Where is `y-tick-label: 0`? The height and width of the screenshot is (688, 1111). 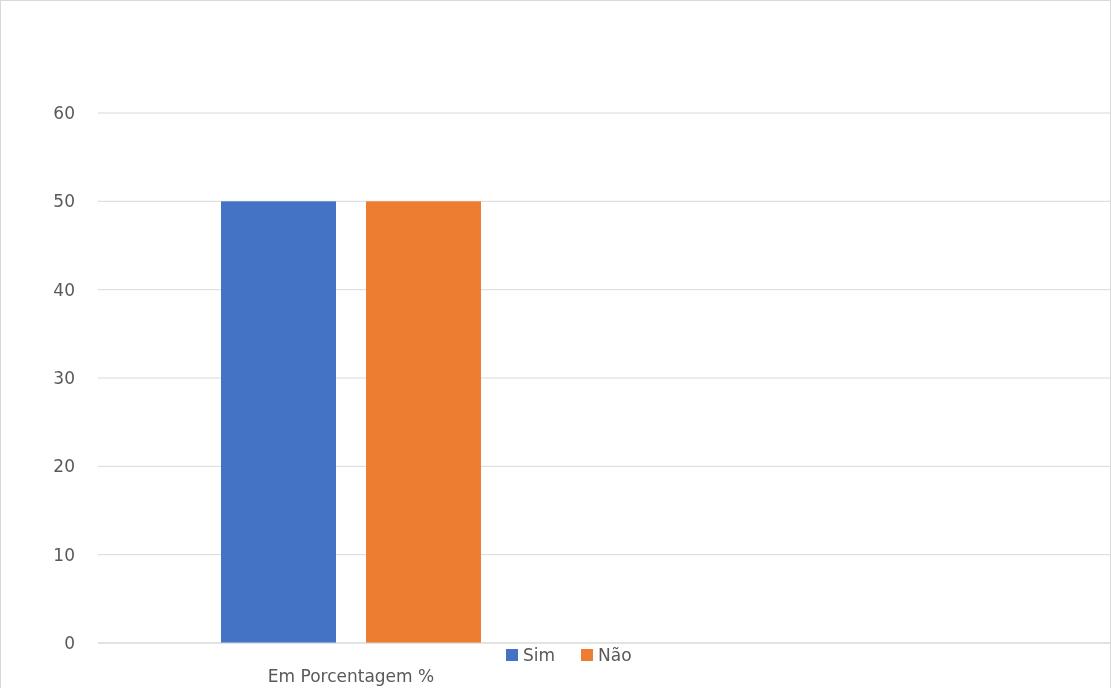
y-tick-label: 0 is located at coordinates (69, 643).